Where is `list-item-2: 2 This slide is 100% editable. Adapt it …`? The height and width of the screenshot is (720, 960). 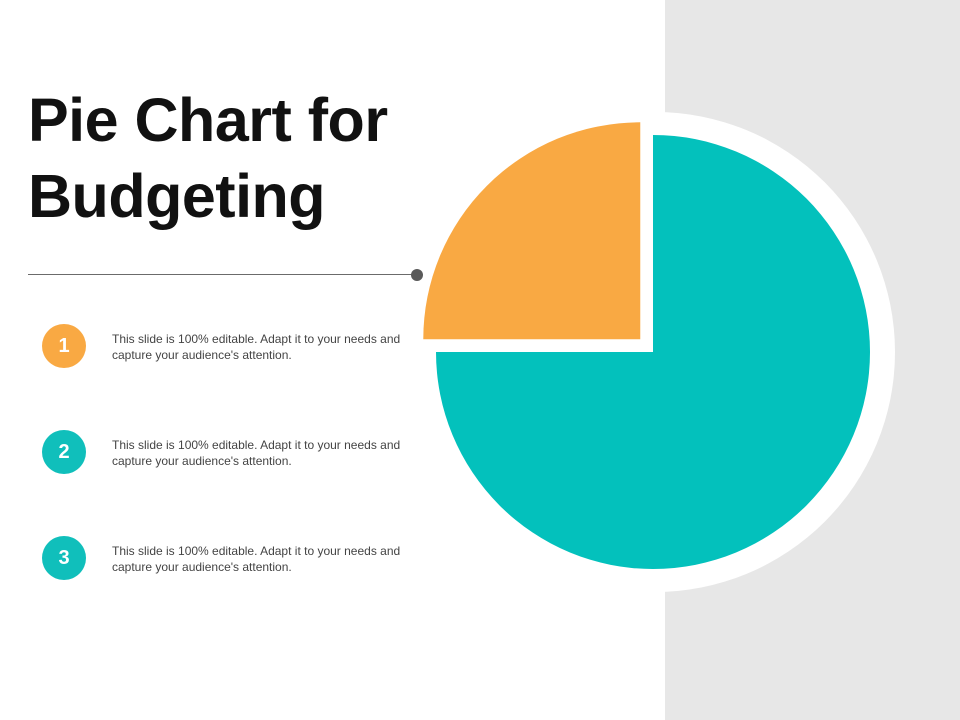
list-item-2: 2 This slide is 100% editable. Adapt it … is located at coordinates (222, 453).